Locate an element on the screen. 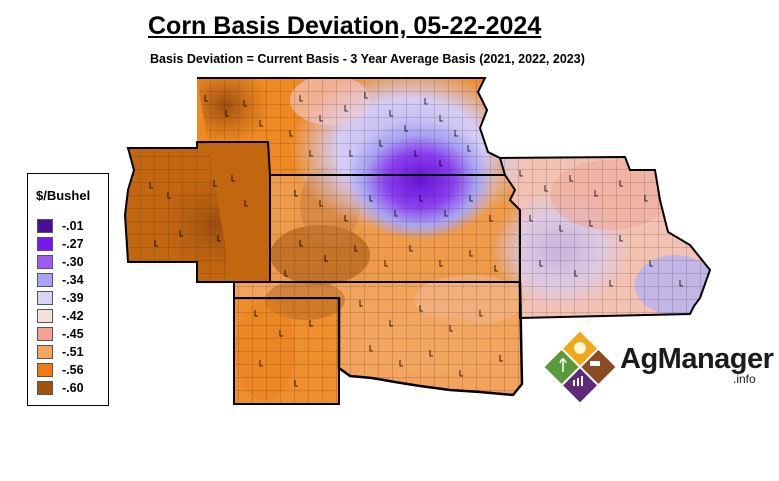 The image size is (779, 481). logo-suffix: .info is located at coordinates (744, 379).